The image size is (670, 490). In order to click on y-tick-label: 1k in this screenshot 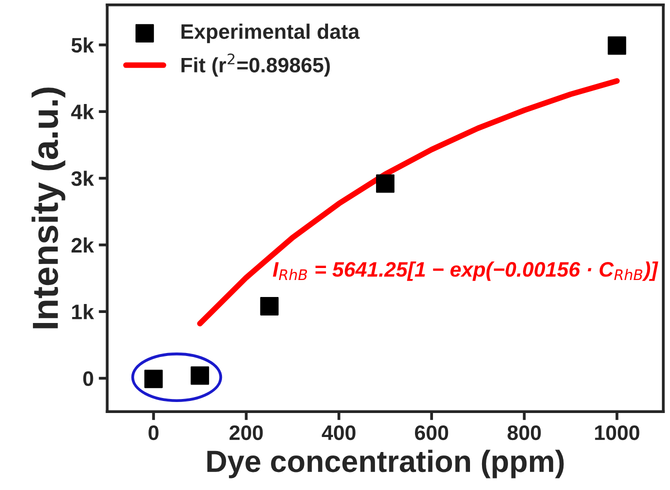, I will do `click(83, 312)`.